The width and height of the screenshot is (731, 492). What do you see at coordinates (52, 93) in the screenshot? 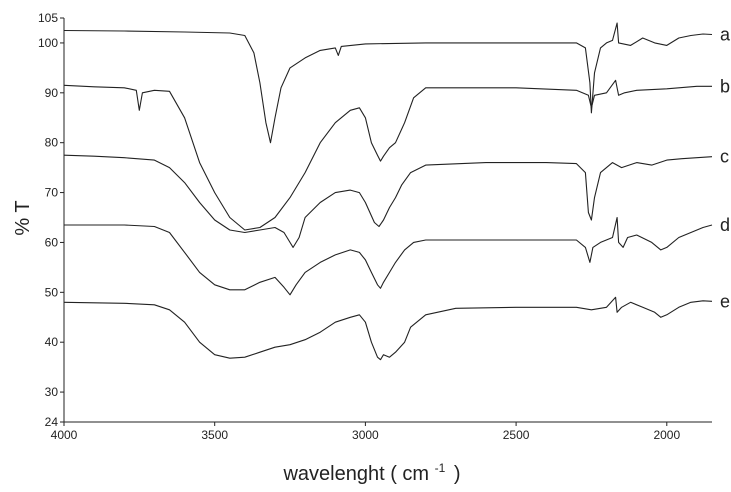
I see `y-tick-label: 90` at bounding box center [52, 93].